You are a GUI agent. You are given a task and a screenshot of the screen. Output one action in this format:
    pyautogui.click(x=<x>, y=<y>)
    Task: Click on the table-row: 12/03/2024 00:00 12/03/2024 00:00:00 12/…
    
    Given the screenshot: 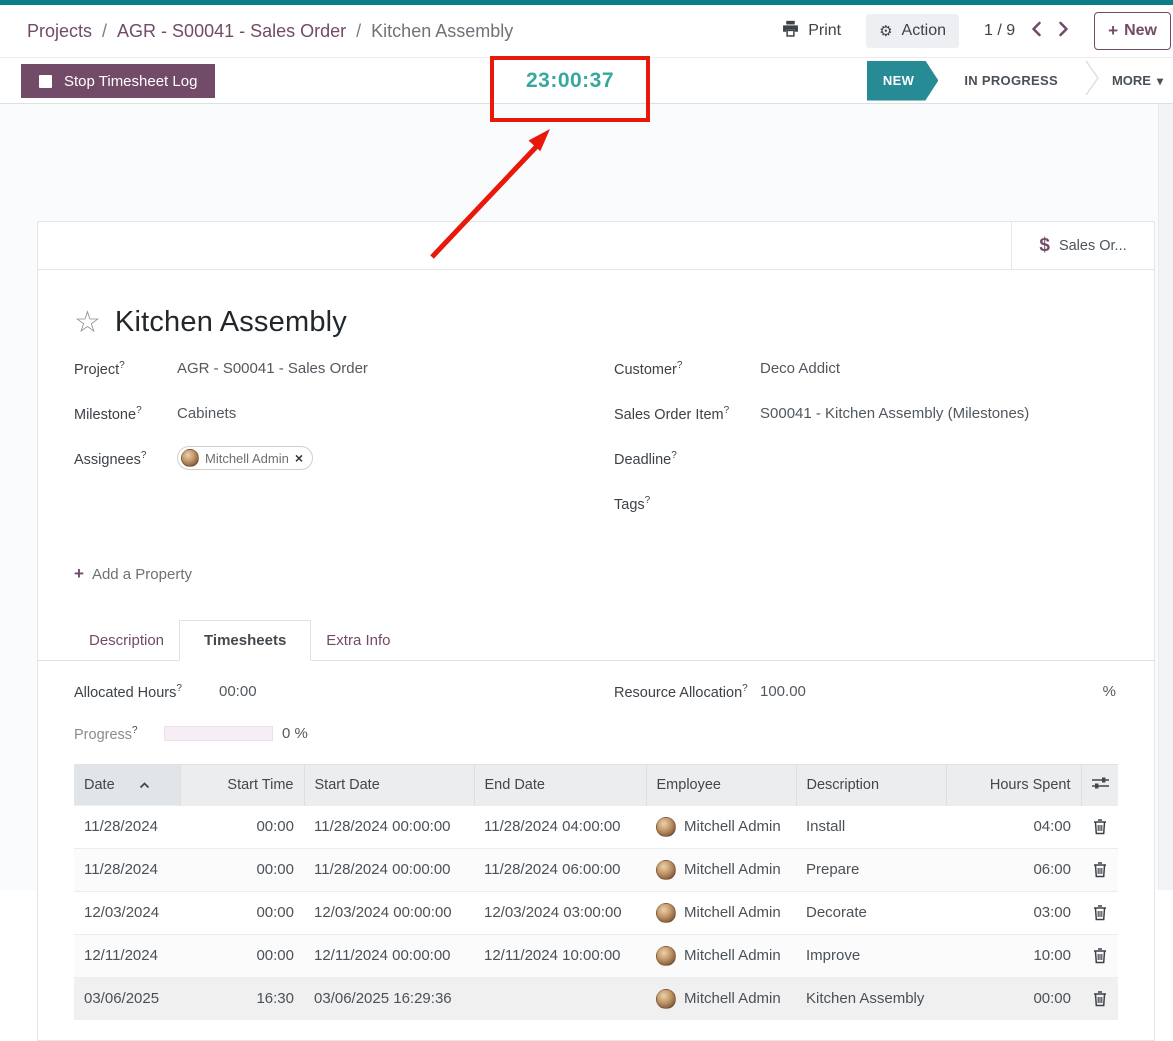 What is the action you would take?
    pyautogui.click(x=596, y=912)
    